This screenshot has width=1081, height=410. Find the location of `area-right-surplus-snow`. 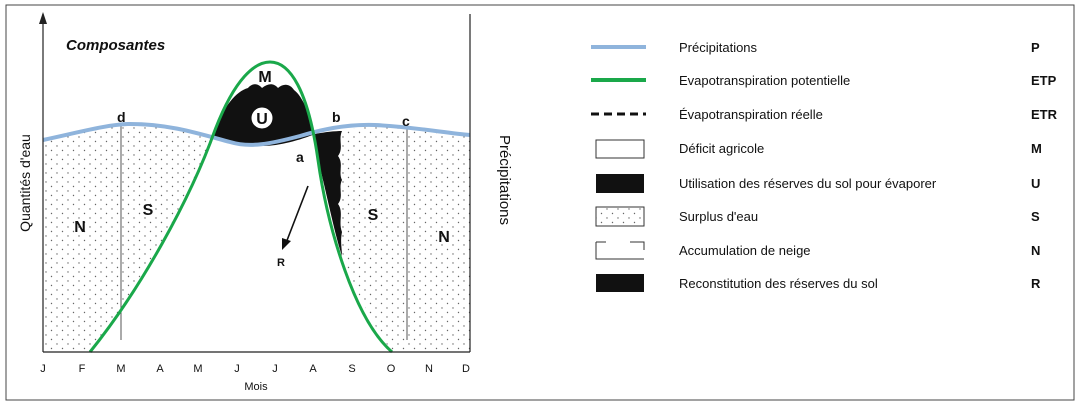

area-right-surplus-snow is located at coordinates (406, 238).